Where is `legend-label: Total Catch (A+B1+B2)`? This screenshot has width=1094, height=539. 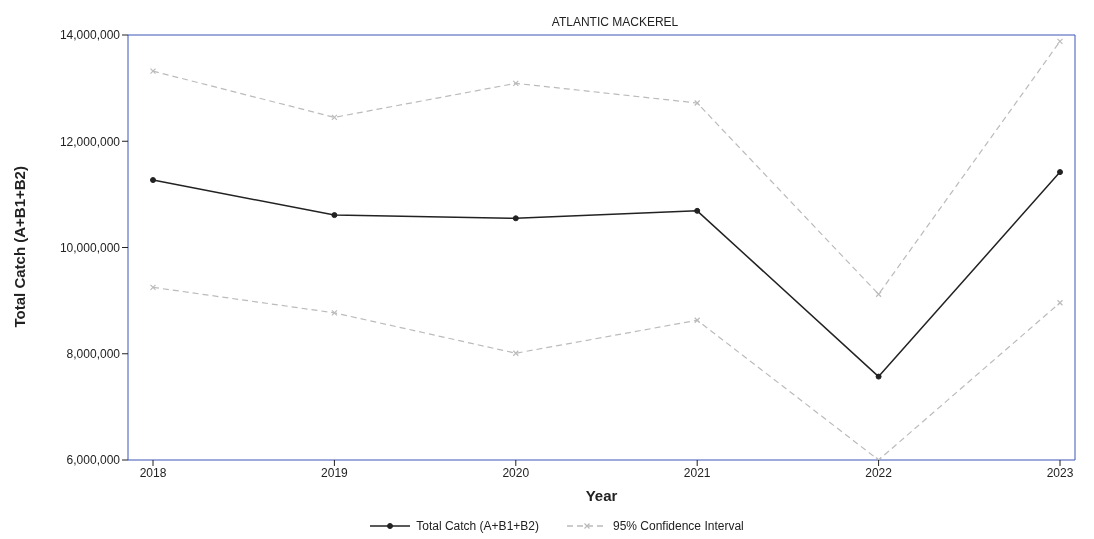 legend-label: Total Catch (A+B1+B2) is located at coordinates (477, 526).